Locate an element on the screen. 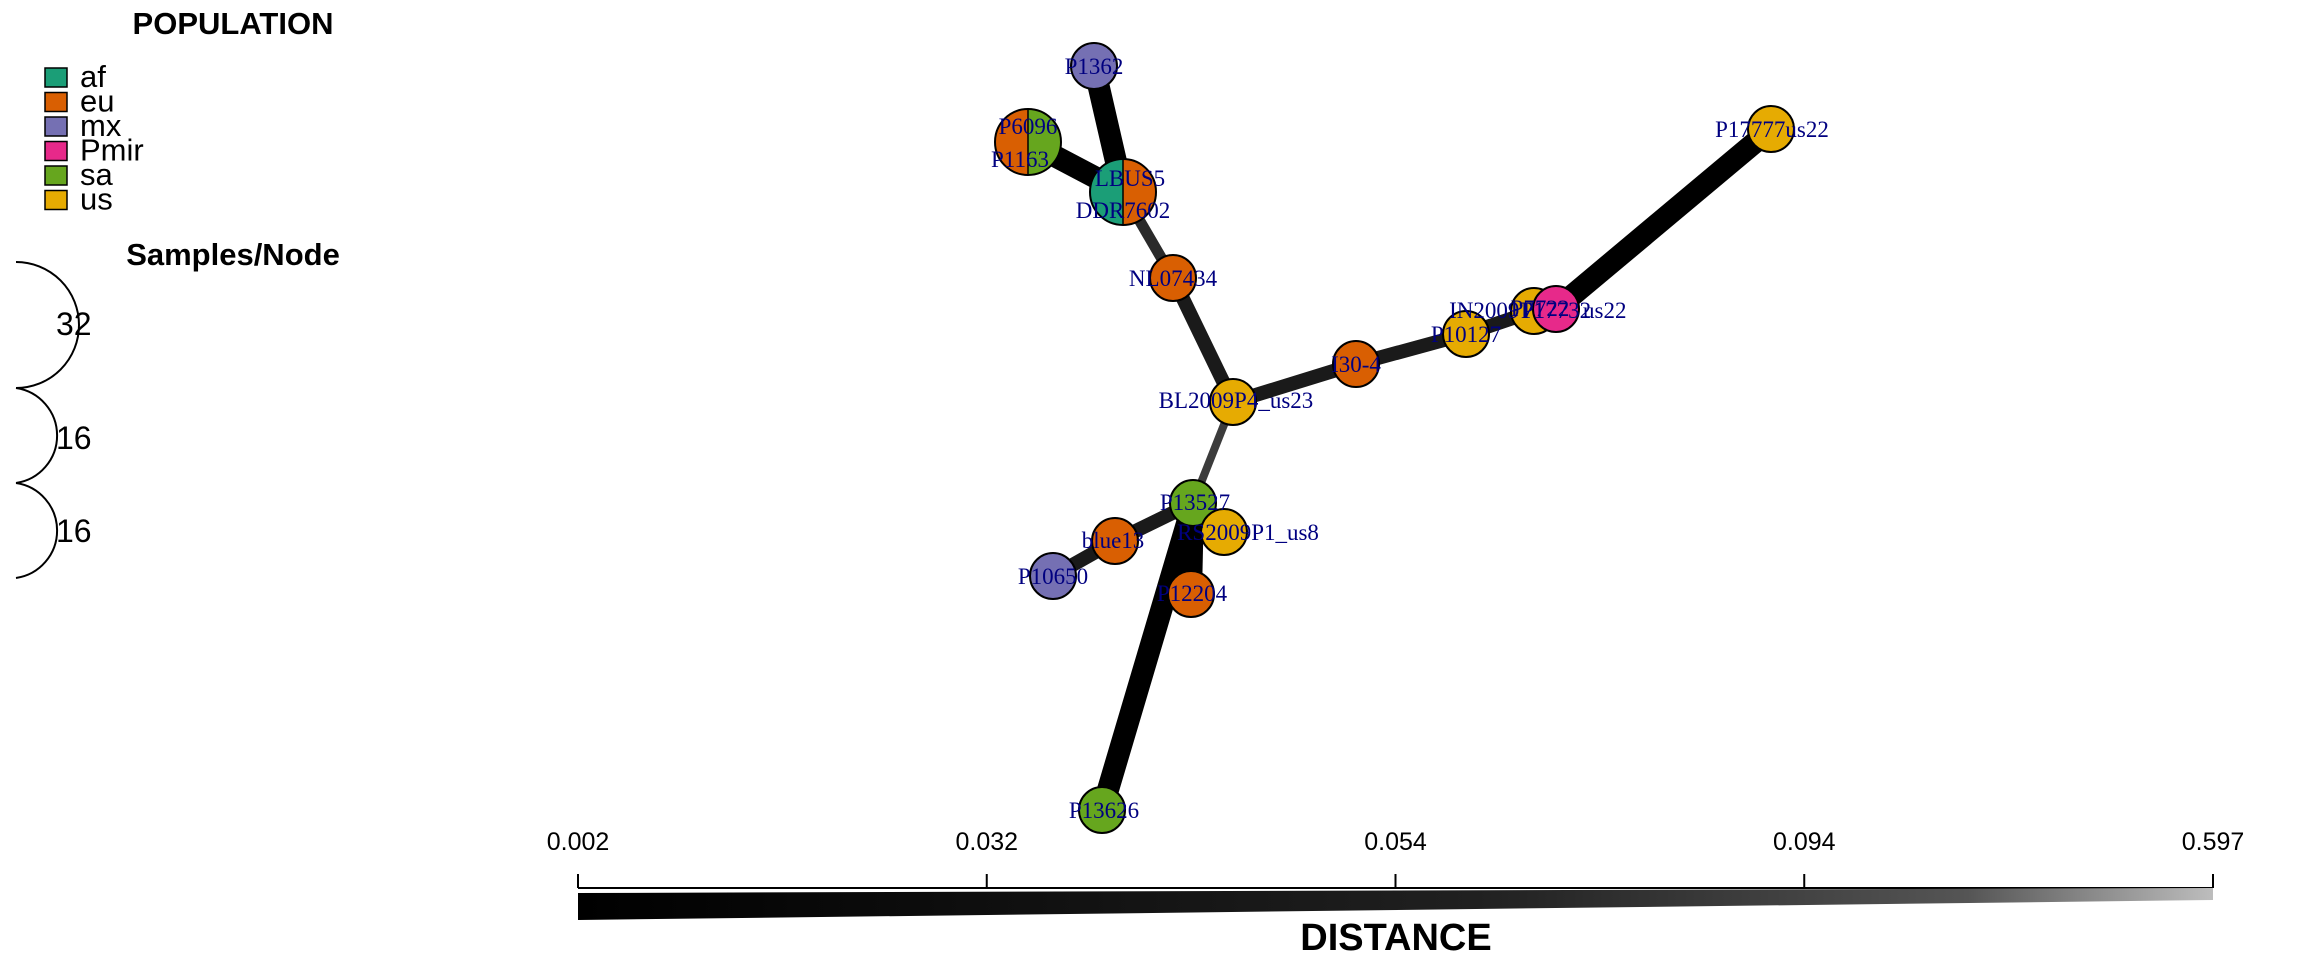  node-P17777us22 is located at coordinates (1771, 129).